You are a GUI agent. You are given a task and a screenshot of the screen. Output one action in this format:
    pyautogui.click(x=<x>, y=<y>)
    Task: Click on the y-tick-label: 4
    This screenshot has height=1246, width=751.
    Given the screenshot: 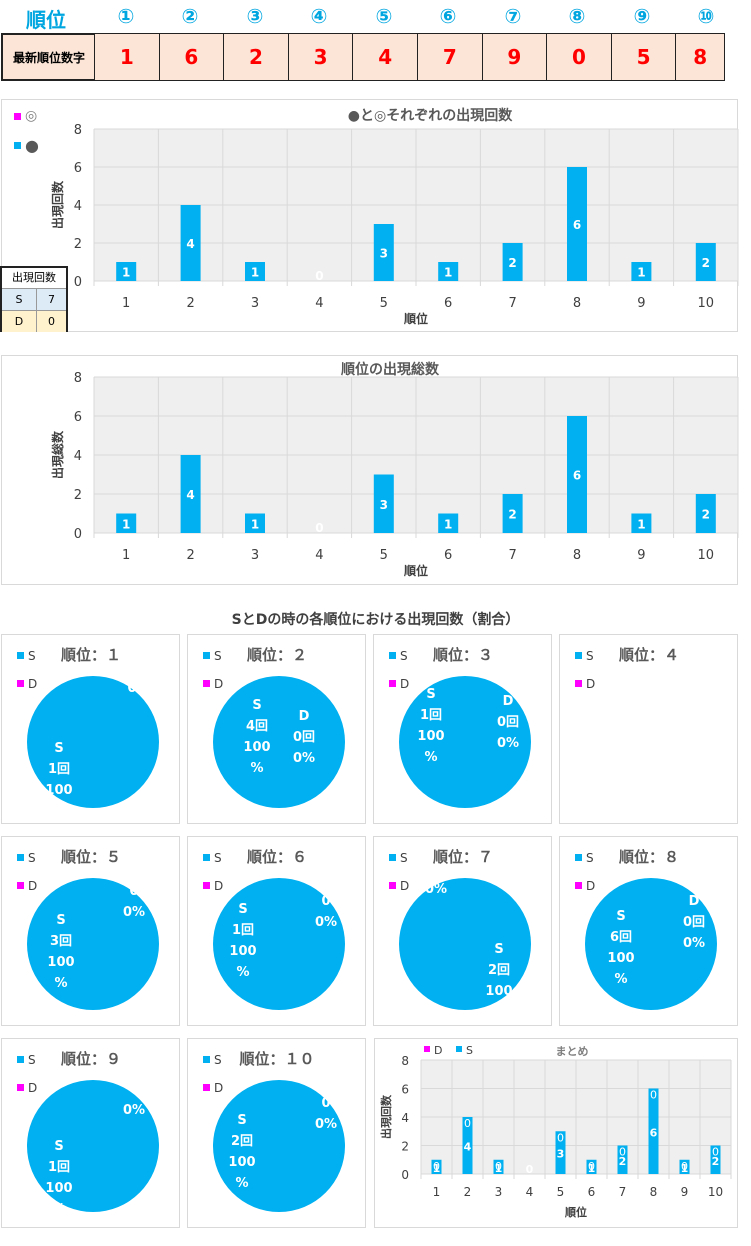 What is the action you would take?
    pyautogui.click(x=78, y=206)
    